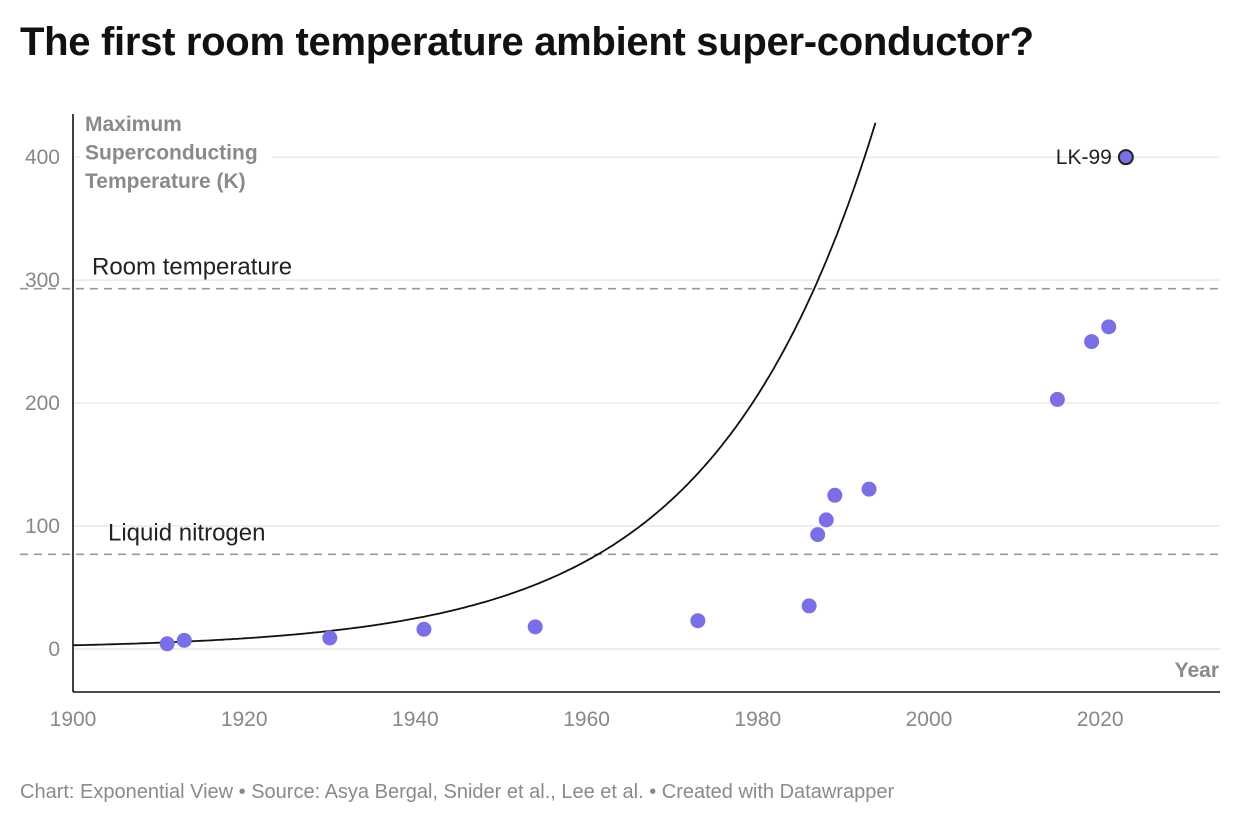 The width and height of the screenshot is (1240, 840). Describe the element at coordinates (42, 157) in the screenshot. I see `y-tick-label-400: 400` at that location.